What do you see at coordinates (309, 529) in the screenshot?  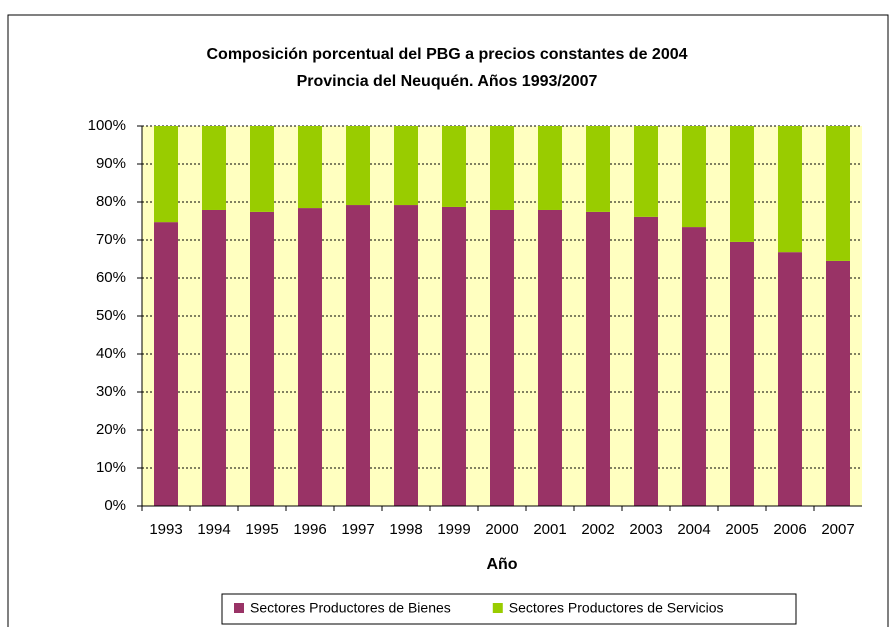 I see `x-tick-label: 1996` at bounding box center [309, 529].